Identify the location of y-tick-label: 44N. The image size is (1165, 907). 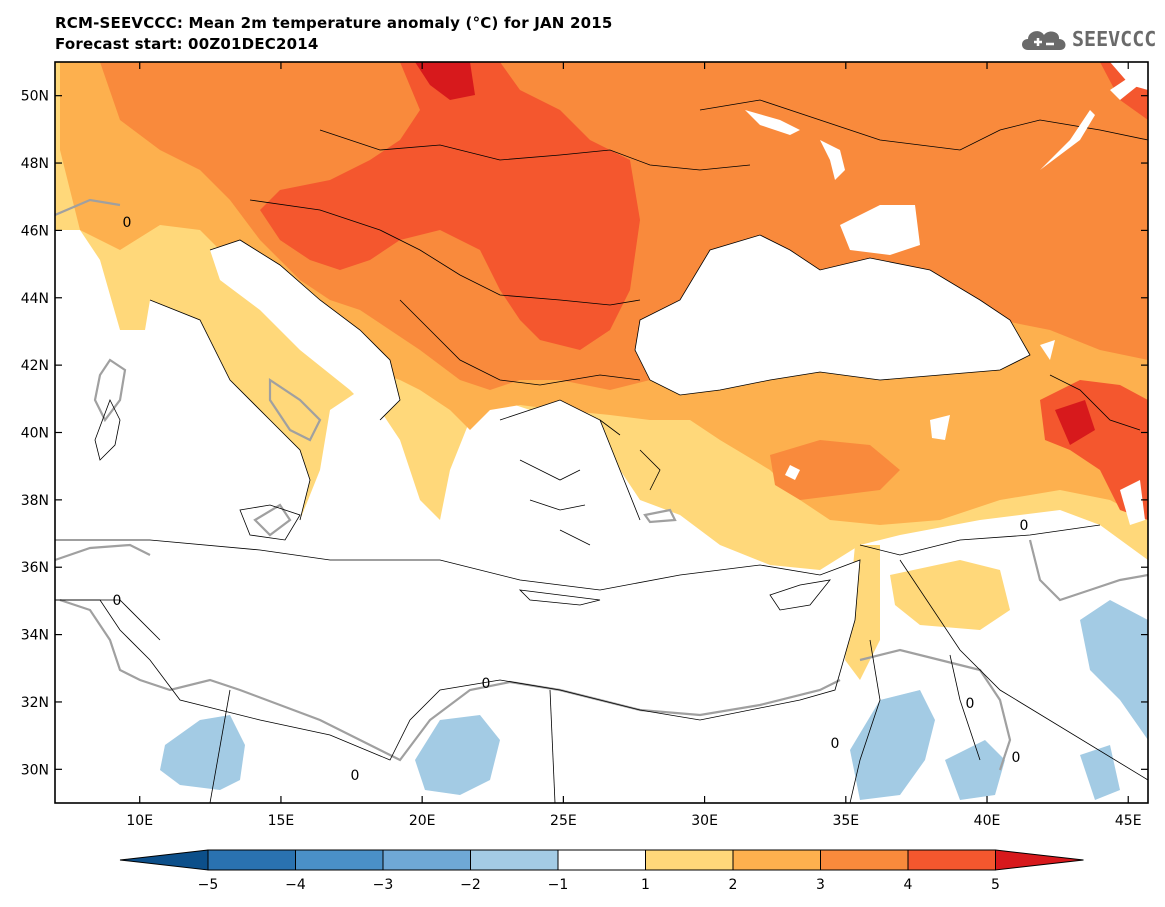
(35, 299).